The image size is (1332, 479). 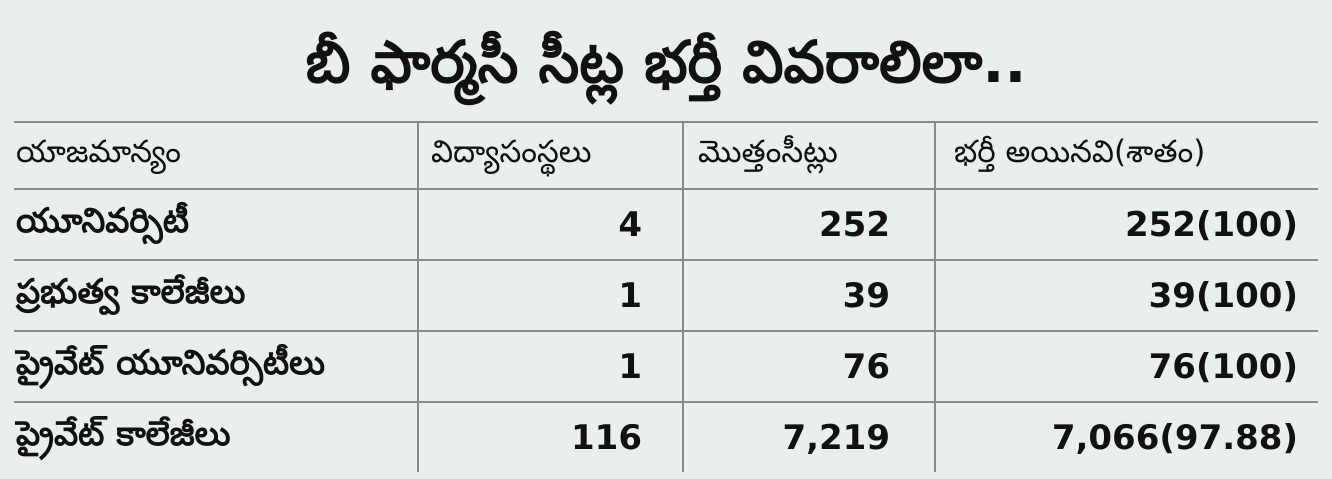 What do you see at coordinates (810, 437) in the screenshot?
I see `cell-total-seats: 7,219` at bounding box center [810, 437].